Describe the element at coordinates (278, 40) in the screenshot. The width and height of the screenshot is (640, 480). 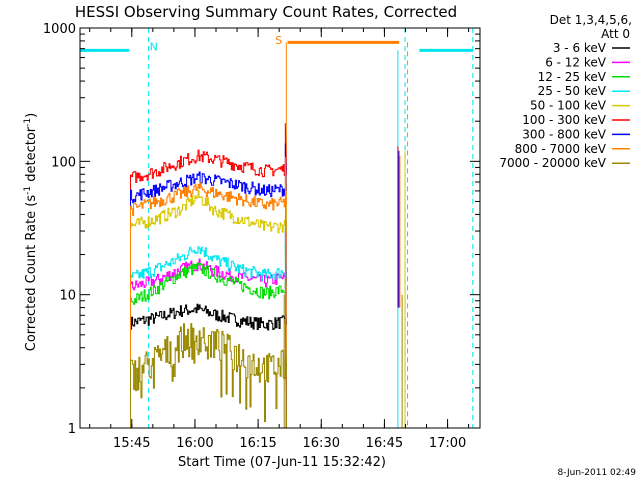
I see `region-annotation: S` at that location.